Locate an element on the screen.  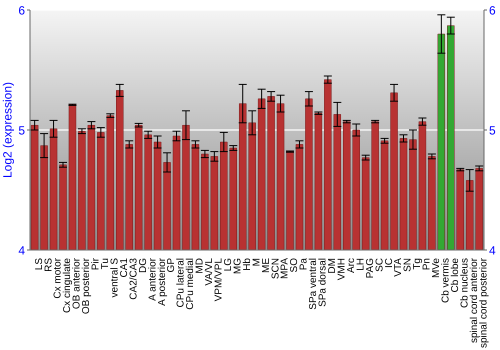
x-tick-label: Pn is located at coordinates (427, 264).